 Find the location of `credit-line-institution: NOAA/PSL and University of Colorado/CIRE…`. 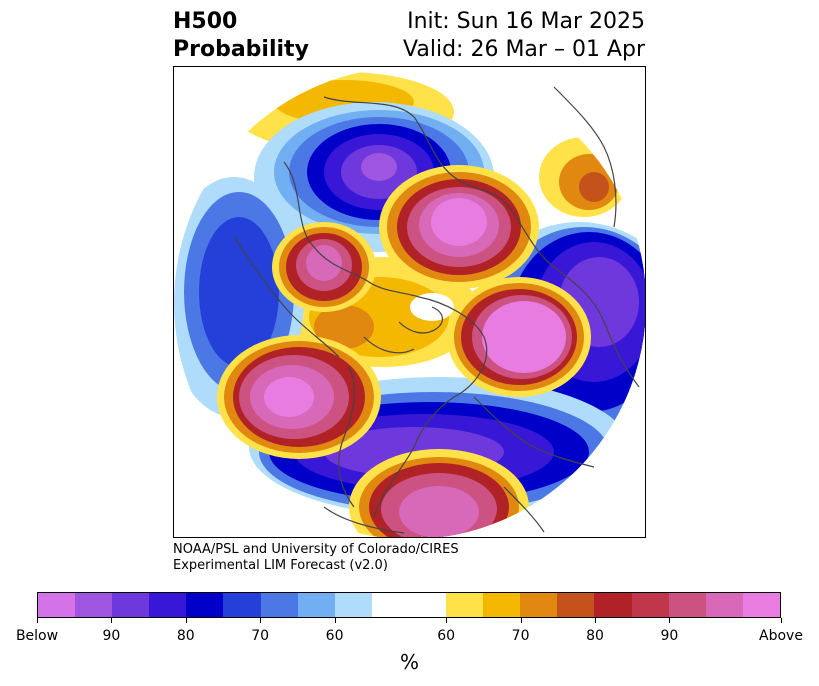

credit-line-institution: NOAA/PSL and University of Colorado/CIRE… is located at coordinates (316, 549).